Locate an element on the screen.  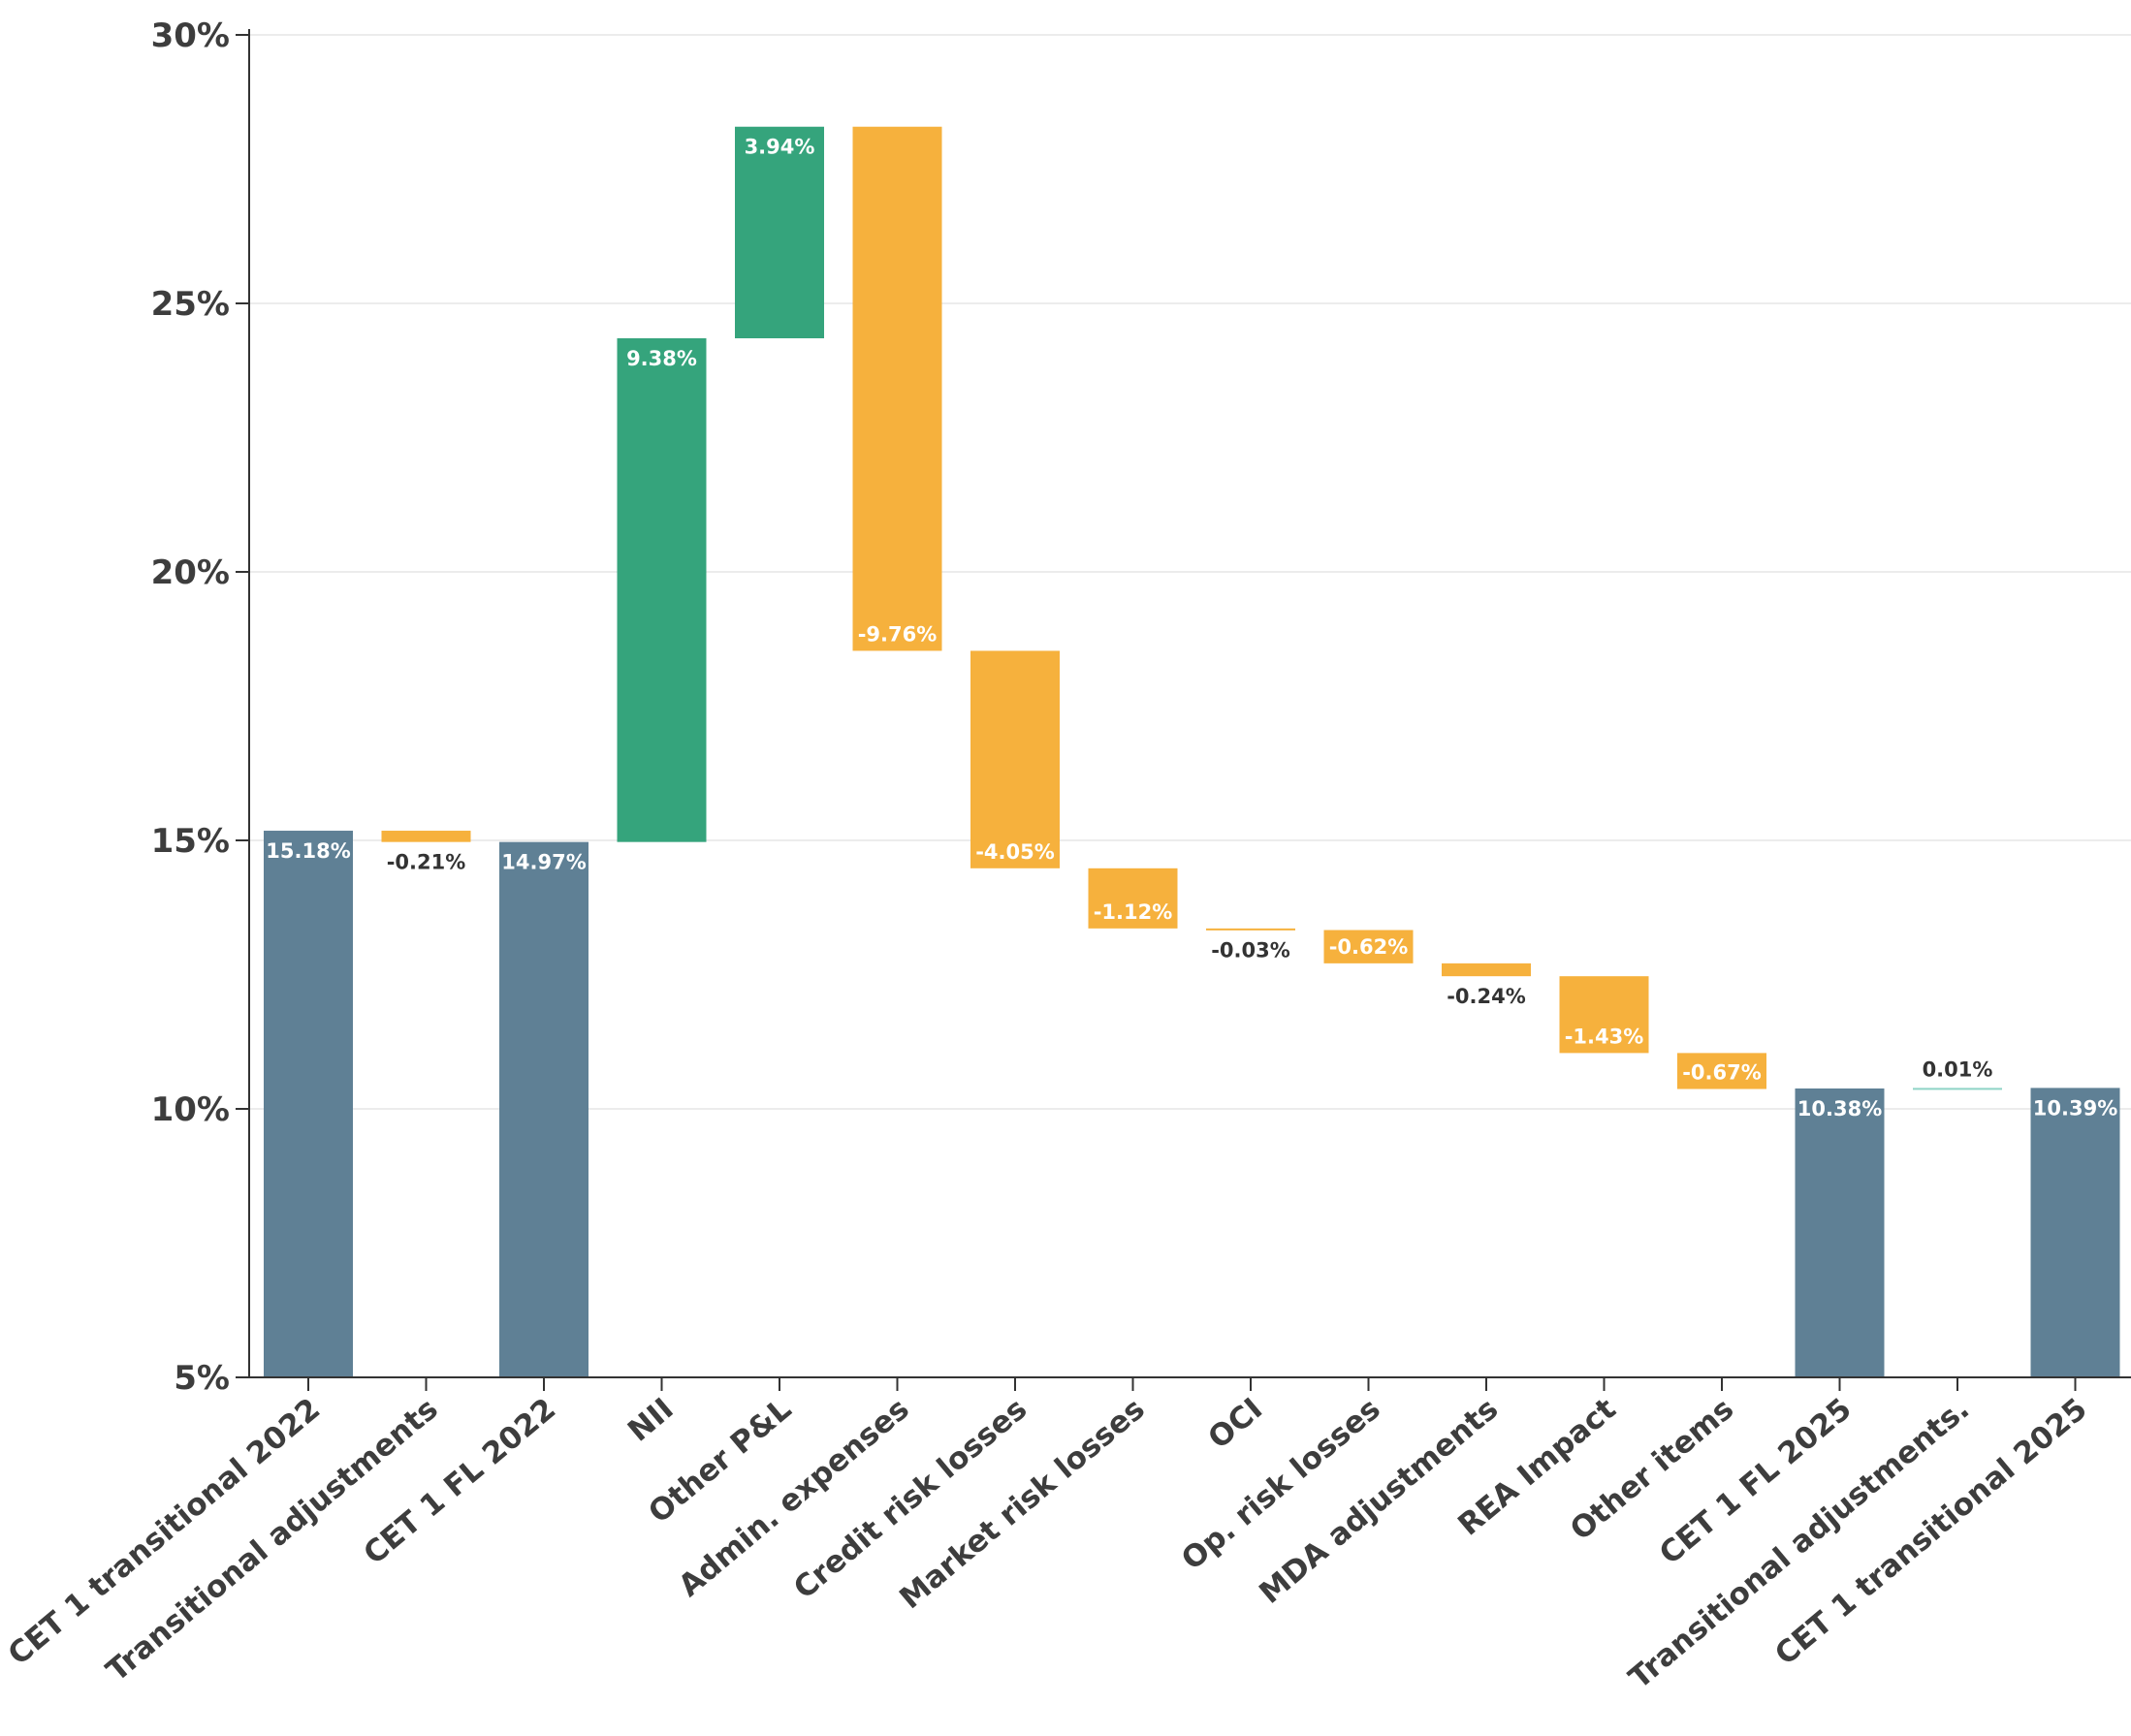
y-tick-label: 5% is located at coordinates (202, 1378).